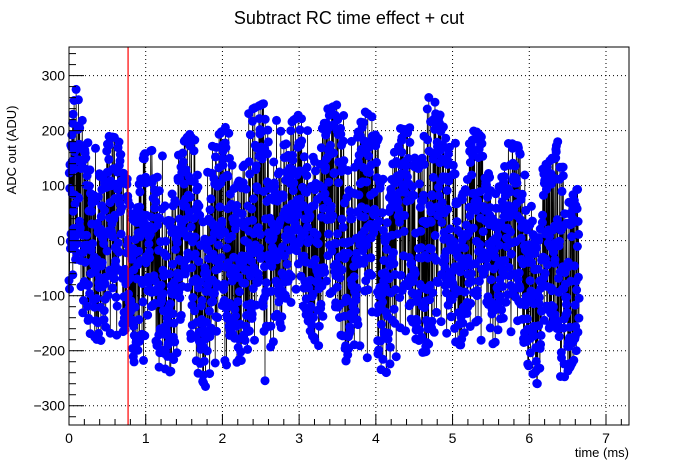 Image resolution: width=698 pixels, height=475 pixels. I want to click on x-tick-label: 6, so click(529, 438).